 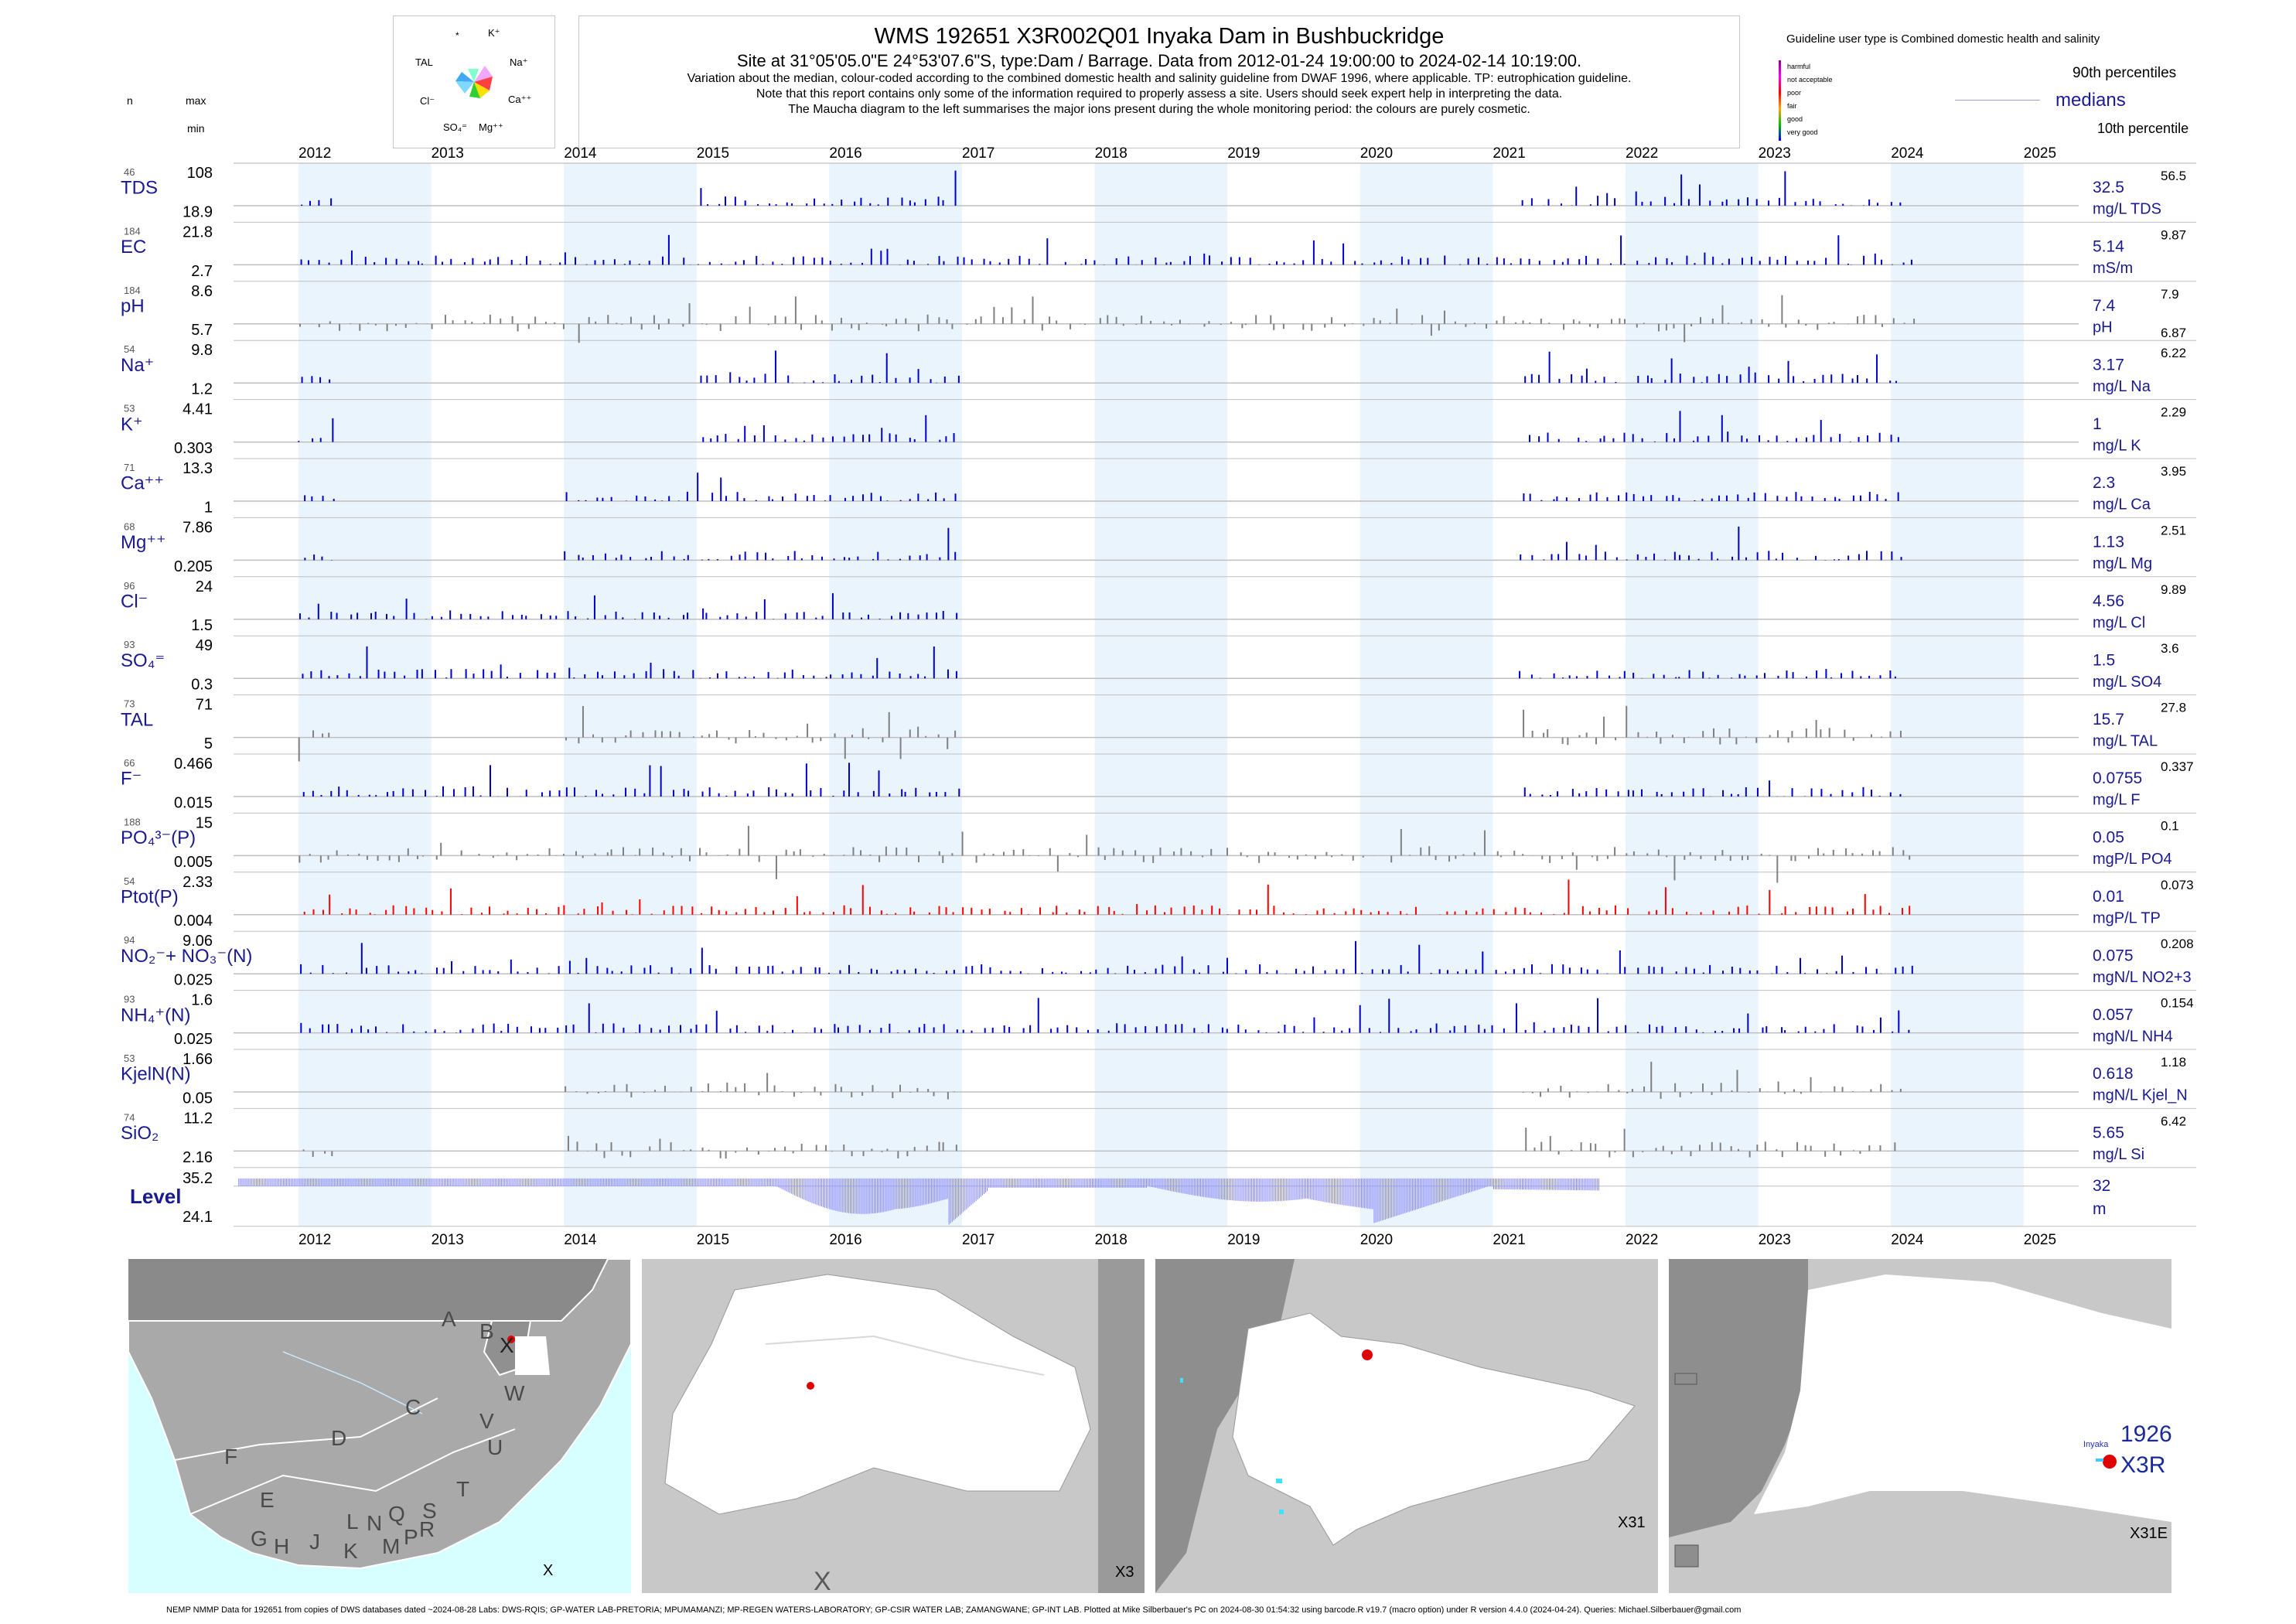 What do you see at coordinates (2040, 153) in the screenshot?
I see `year-label-top-2025: 2025` at bounding box center [2040, 153].